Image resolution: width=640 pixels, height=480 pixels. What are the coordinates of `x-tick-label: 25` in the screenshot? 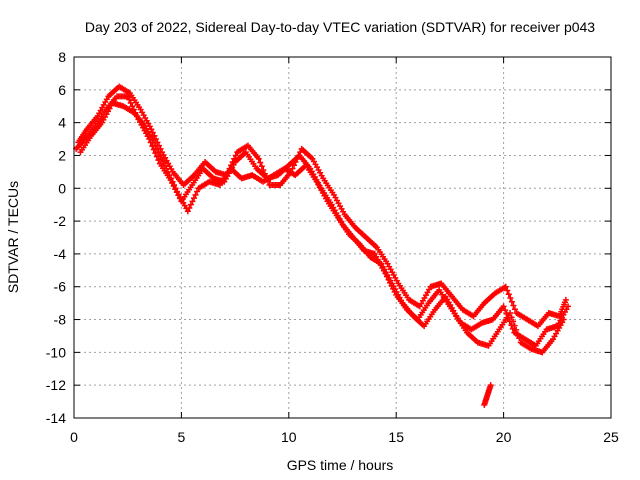 It's located at (611, 437).